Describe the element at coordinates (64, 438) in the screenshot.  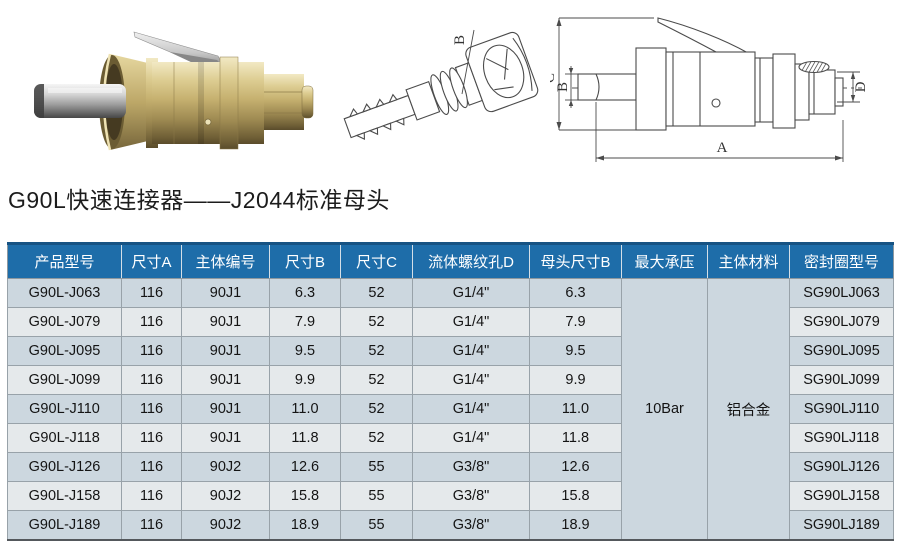
I see `cell-model: G90L-J118` at that location.